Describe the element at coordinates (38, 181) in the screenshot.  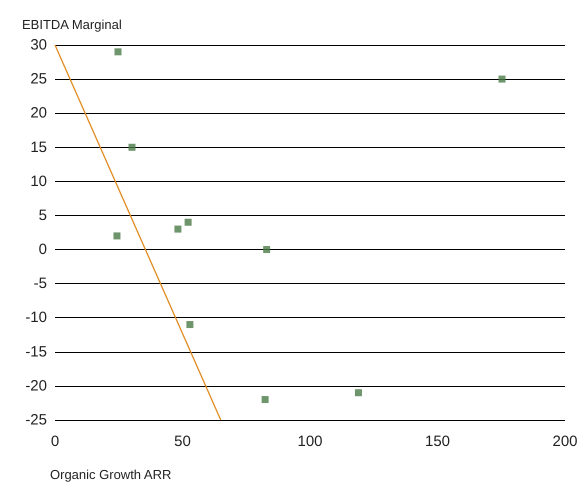
I see `y-tick-label: 10` at that location.